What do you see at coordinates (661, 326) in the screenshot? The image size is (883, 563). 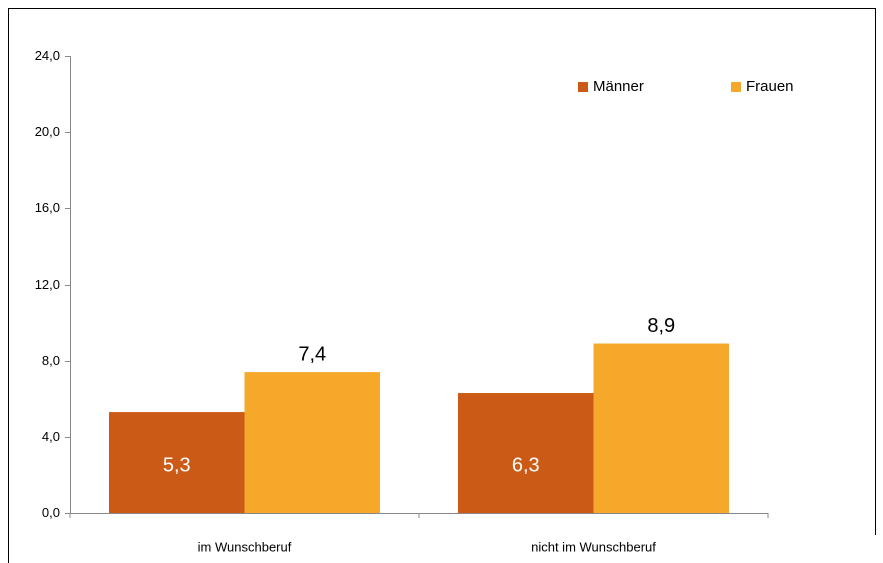 I see `value-label: 8,9` at bounding box center [661, 326].